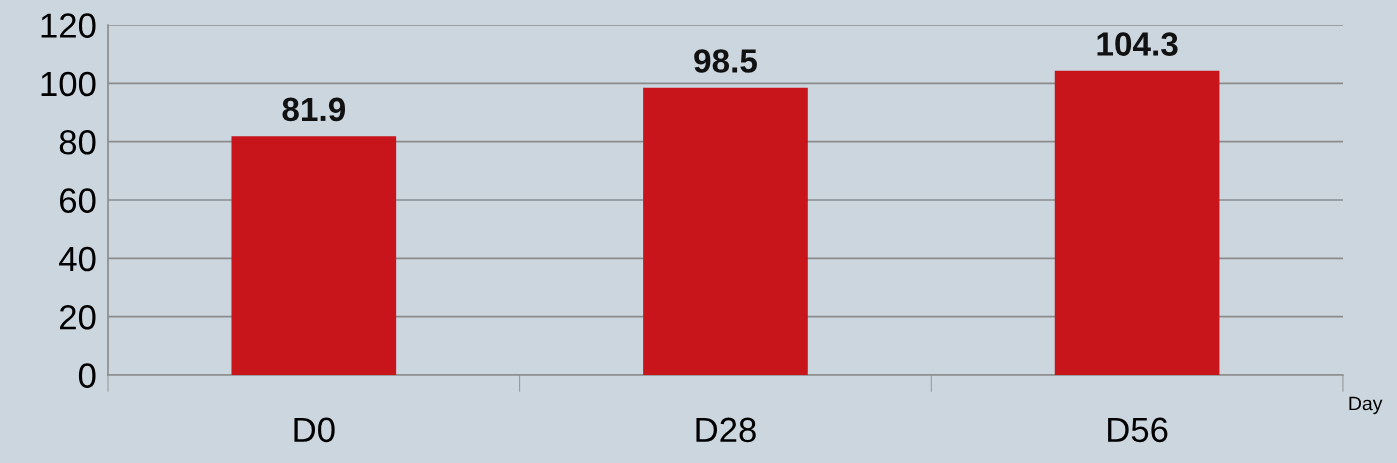 Image resolution: width=1397 pixels, height=463 pixels. What do you see at coordinates (1137, 44) in the screenshot?
I see `data-label: 104.3` at bounding box center [1137, 44].